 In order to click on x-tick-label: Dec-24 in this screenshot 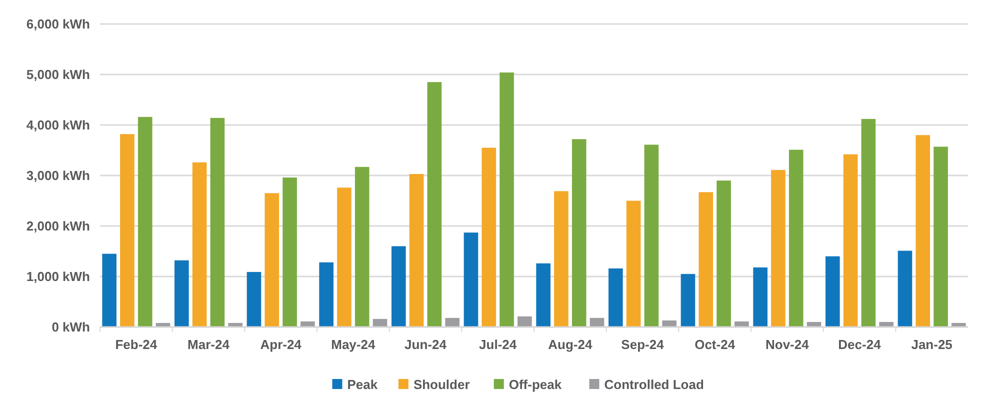, I will do `click(860, 344)`.